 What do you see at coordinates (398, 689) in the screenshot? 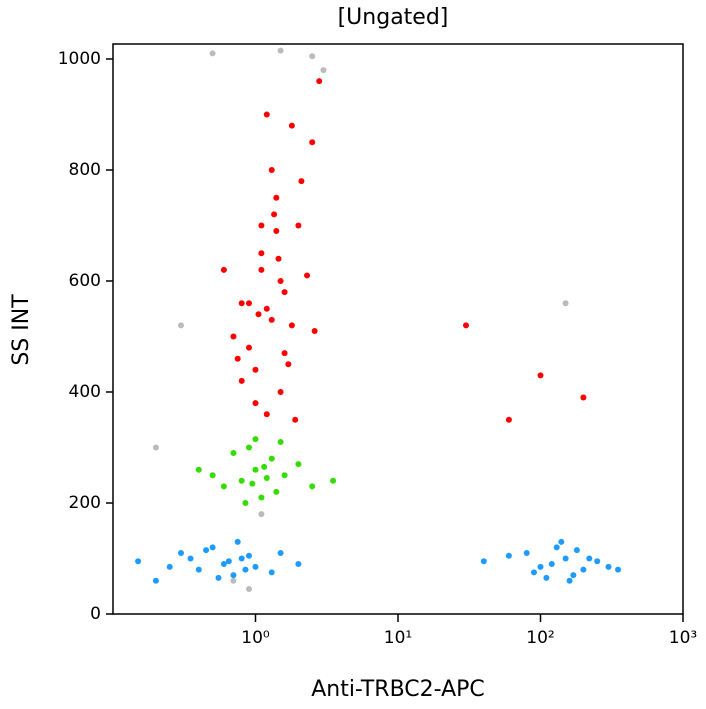
I see `x-axis-label: Anti-TRBC2-APC` at bounding box center [398, 689].